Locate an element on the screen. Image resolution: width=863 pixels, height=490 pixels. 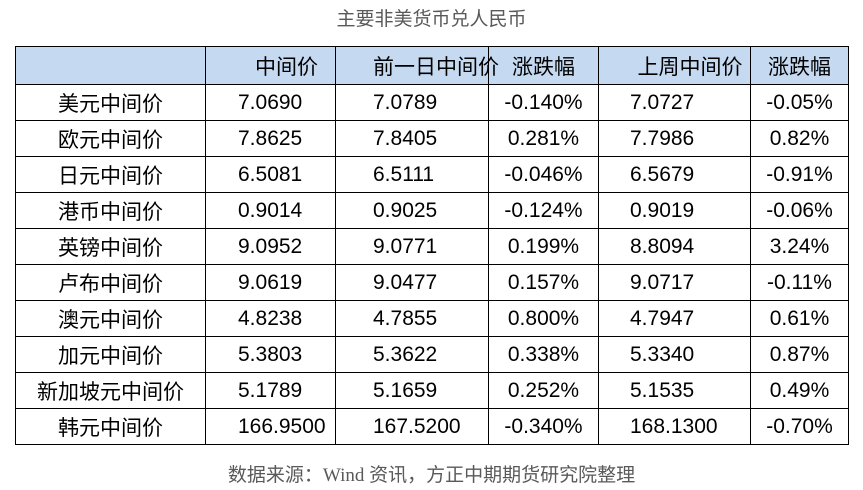
cell: 4.7855 is located at coordinates (412, 318).